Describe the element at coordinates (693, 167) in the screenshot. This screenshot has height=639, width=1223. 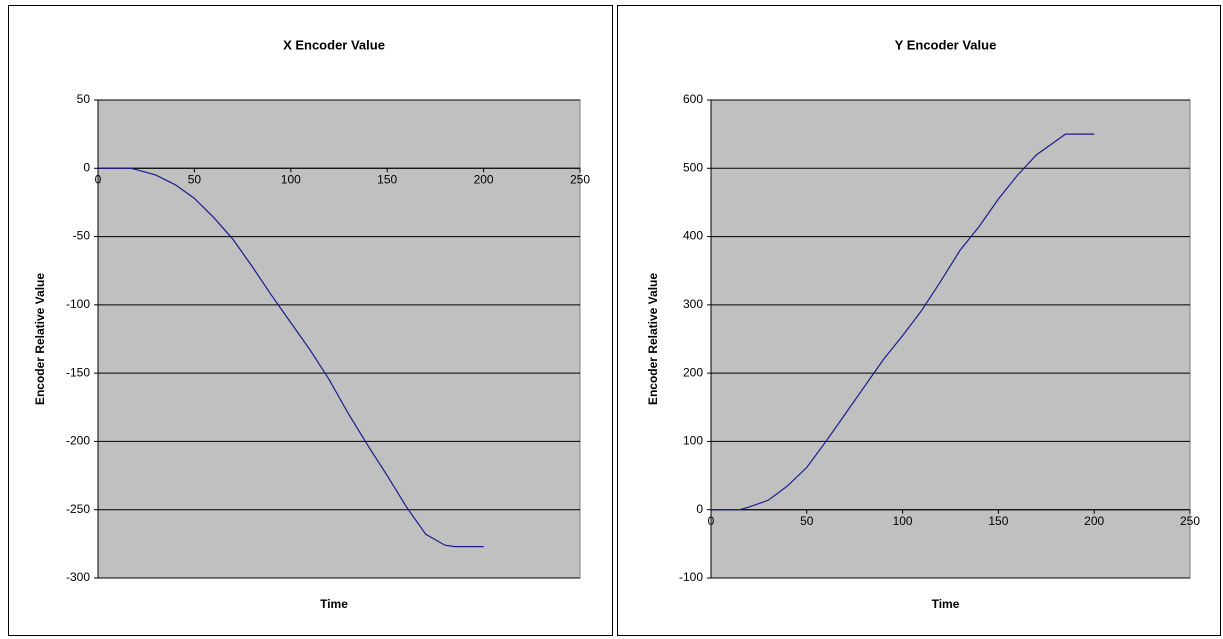
I see `y-tick-label: 500` at that location.